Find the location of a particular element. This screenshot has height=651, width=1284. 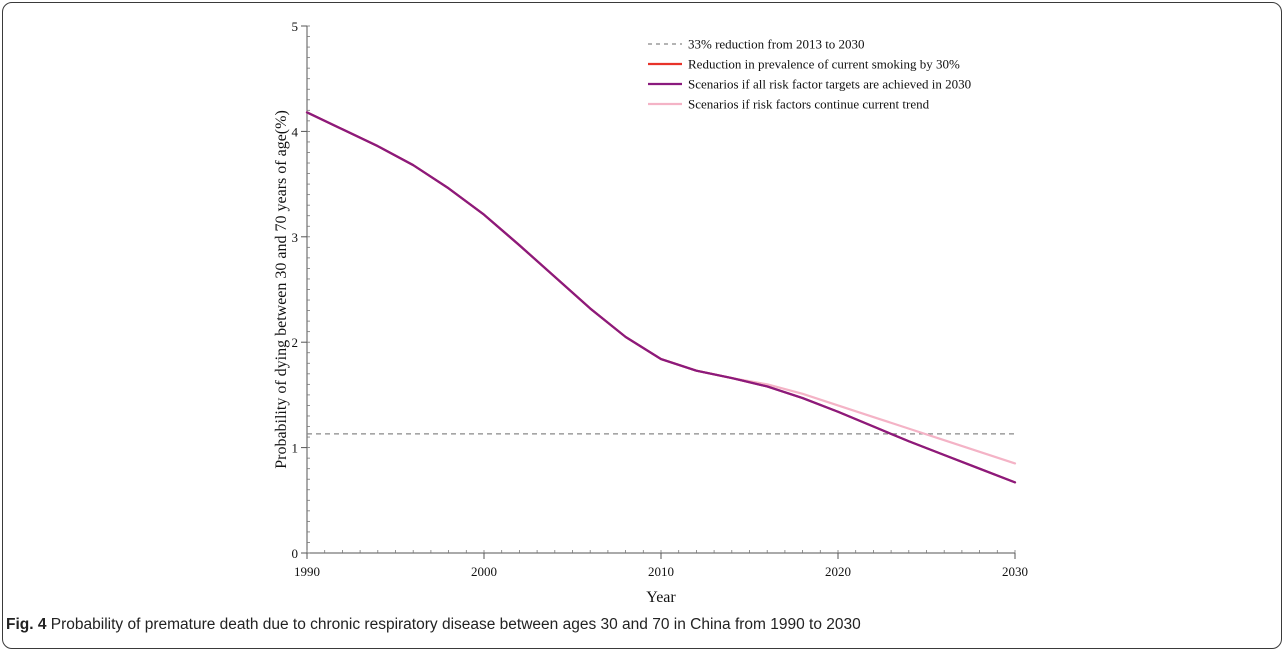

legend-label: 33% reduction from 2013 to 2030 is located at coordinates (776, 44).